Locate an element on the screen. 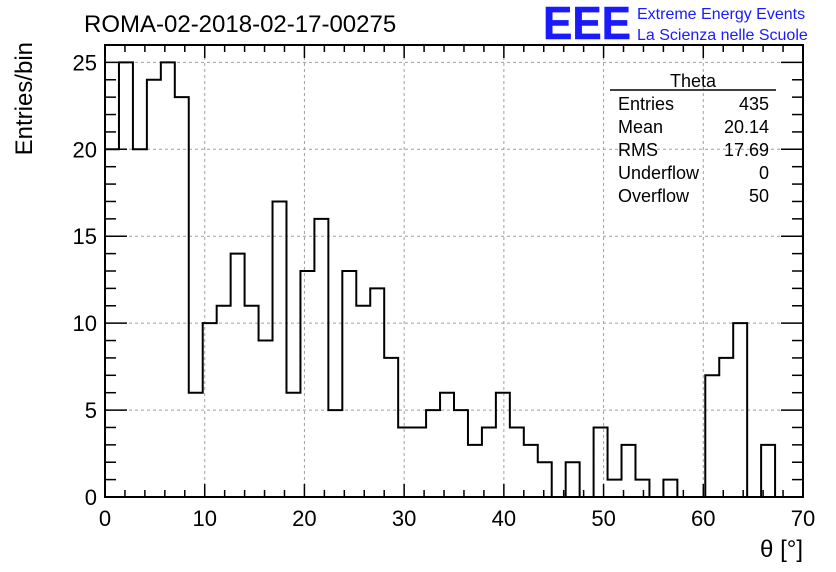  stats-row-value: 20.14 is located at coordinates (746, 127).